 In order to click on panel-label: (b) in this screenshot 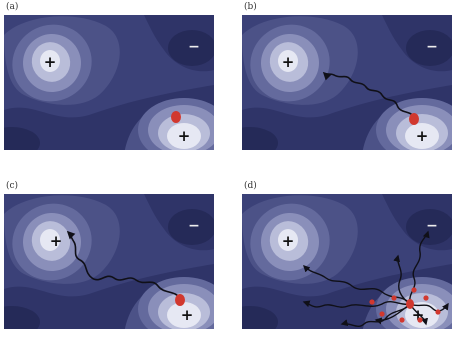, I will do `click(250, 7)`.